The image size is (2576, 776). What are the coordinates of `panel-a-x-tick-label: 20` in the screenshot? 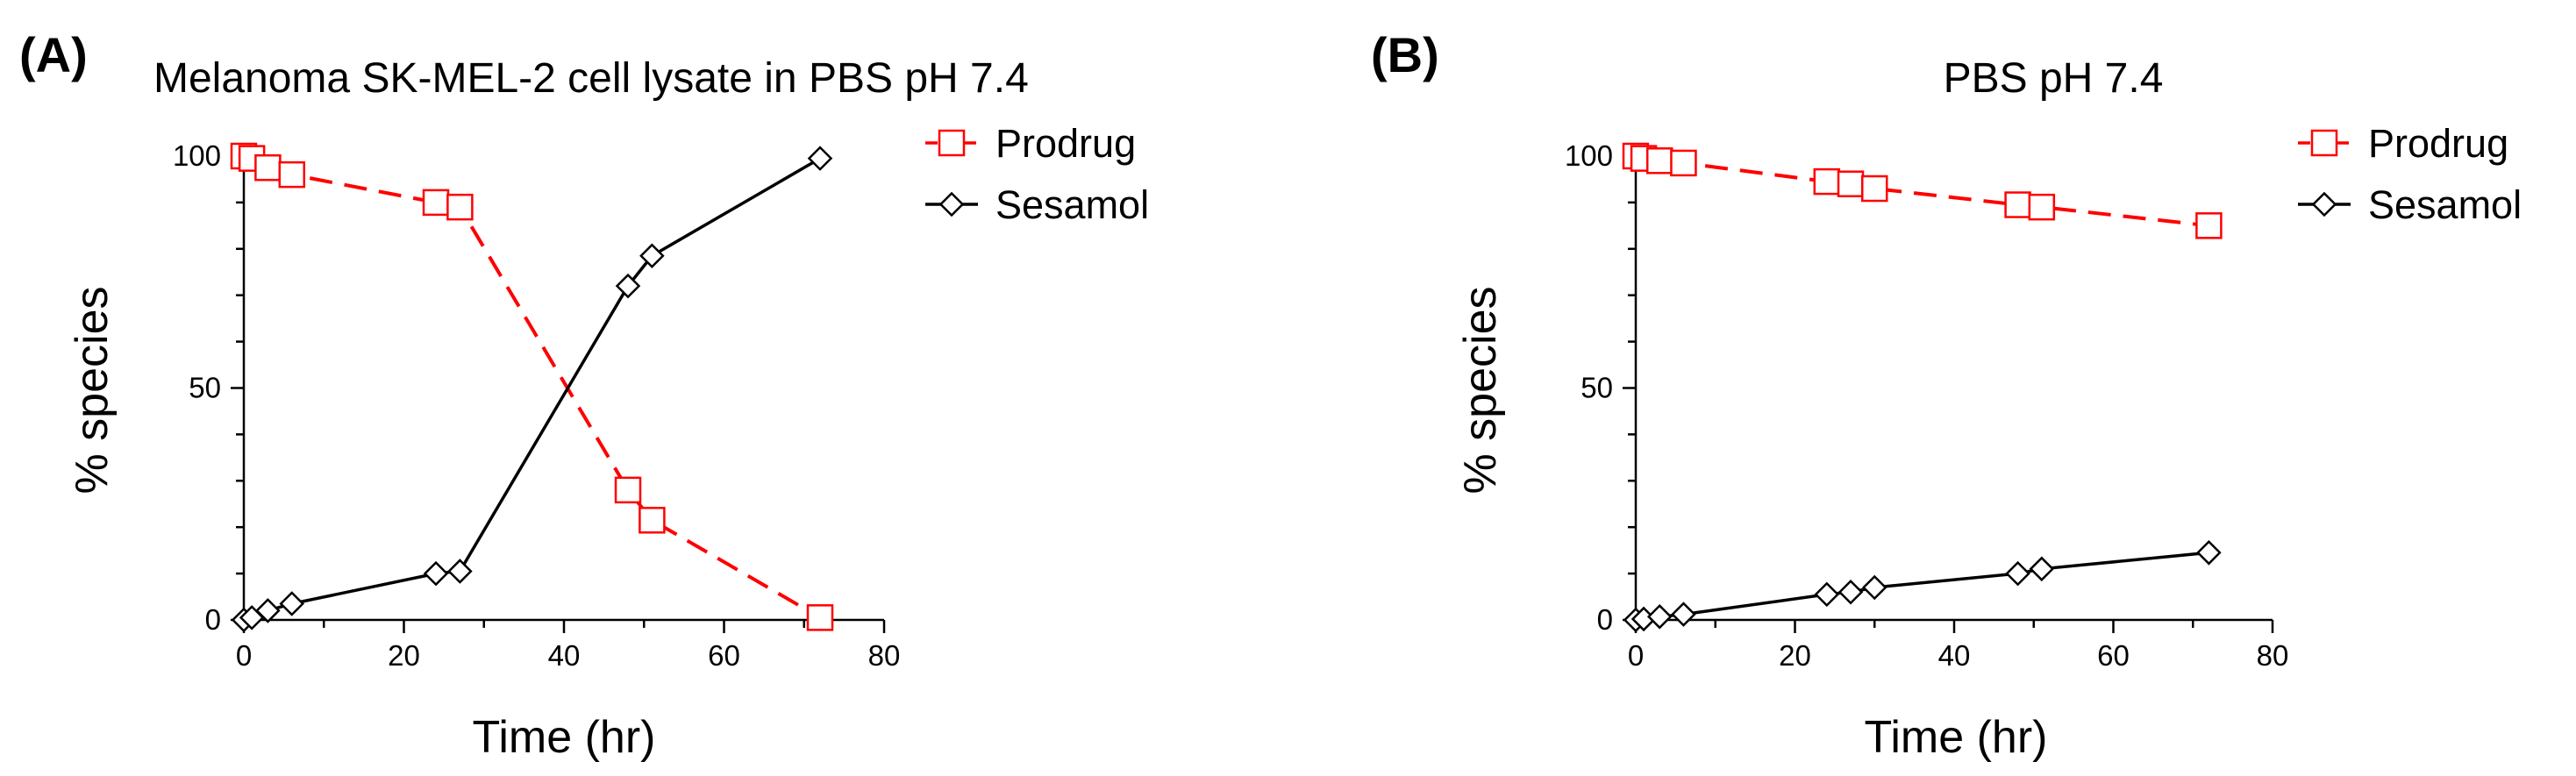 It's located at (404, 655).